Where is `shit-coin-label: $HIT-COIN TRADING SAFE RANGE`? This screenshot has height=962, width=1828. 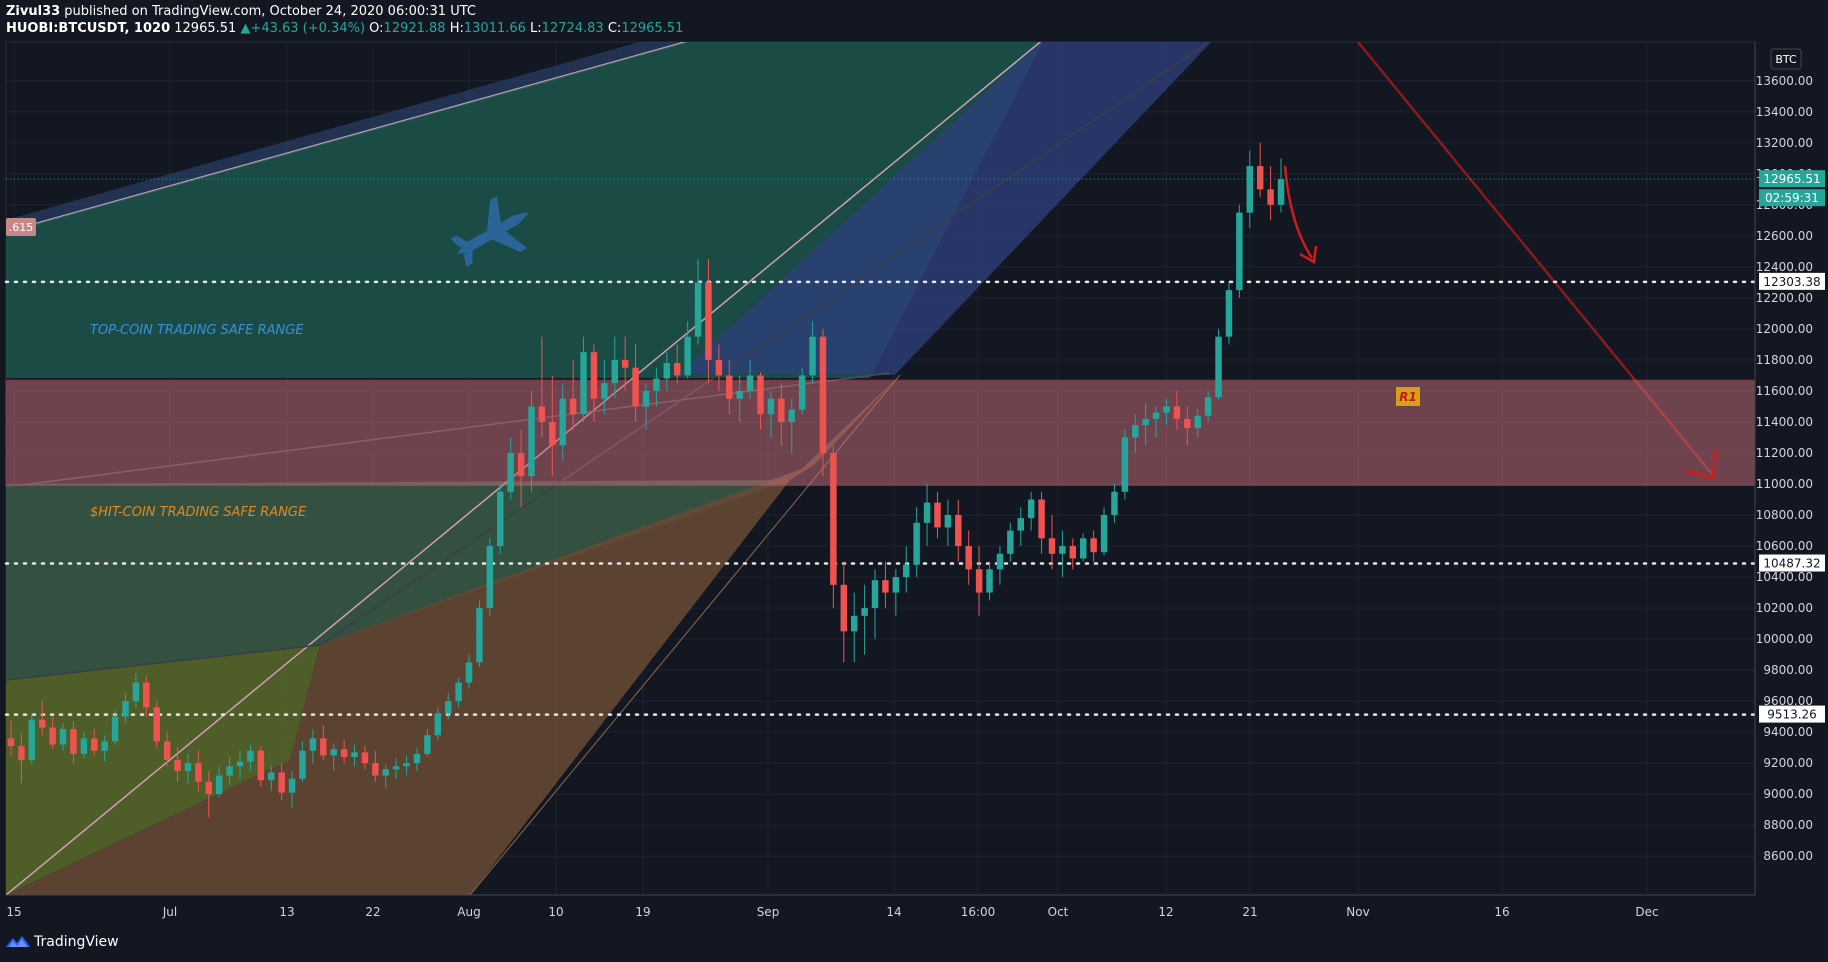
shit-coin-label: $HIT-COIN TRADING SAFE RANGE is located at coordinates (198, 512).